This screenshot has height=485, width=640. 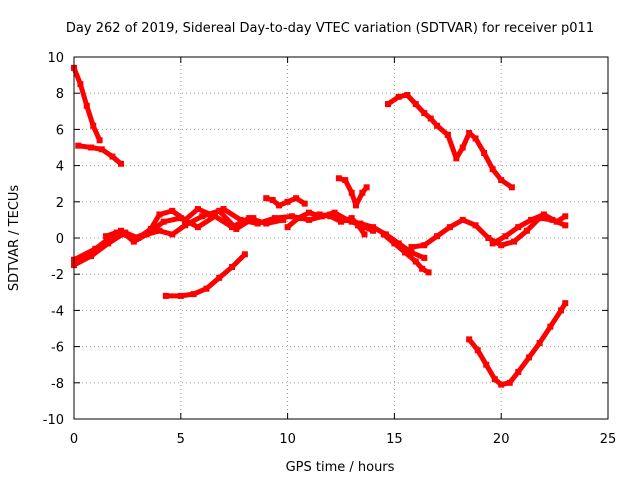 What do you see at coordinates (57, 275) in the screenshot?
I see `y-tick-label: -2` at bounding box center [57, 275].